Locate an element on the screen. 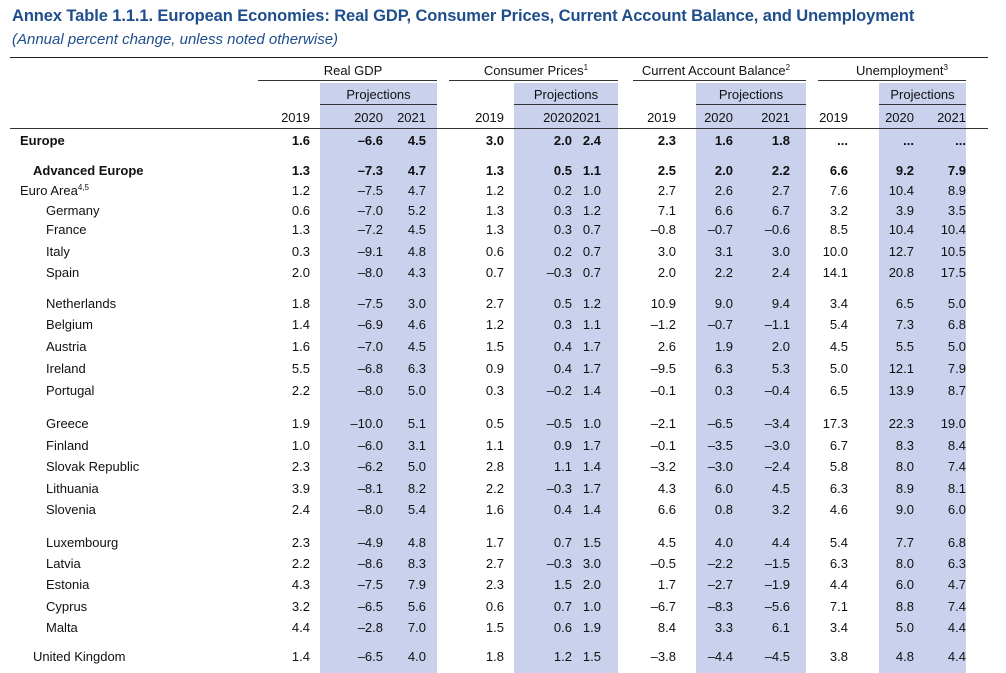  column-group-label: Consumer Prices is located at coordinates (533, 70).